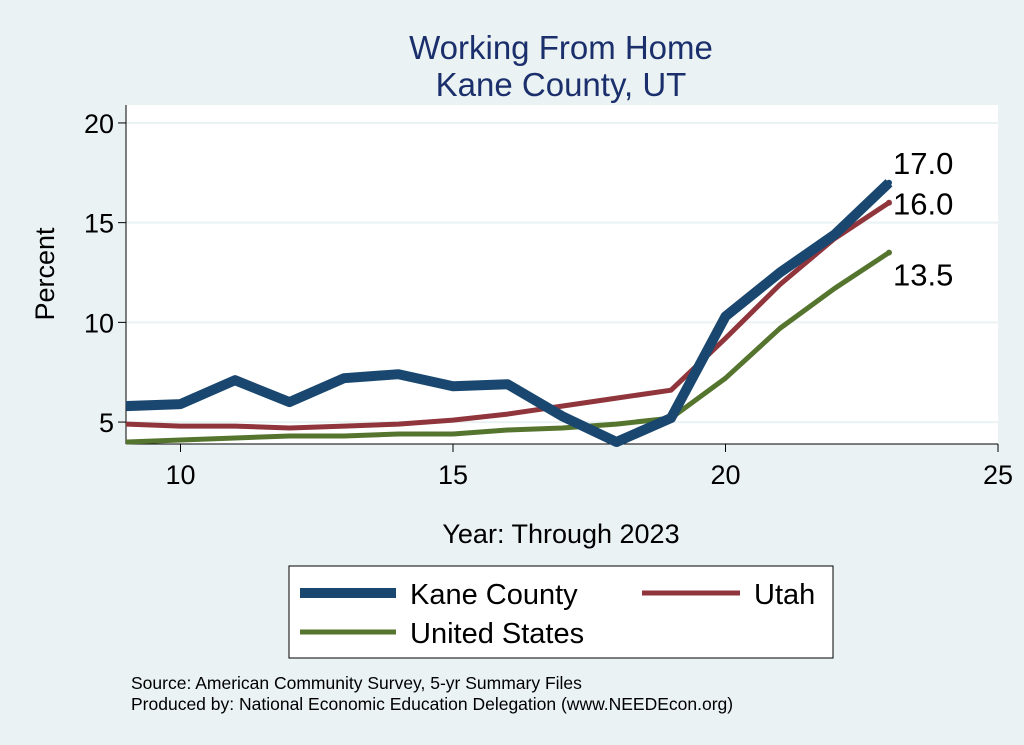 The width and height of the screenshot is (1024, 745). What do you see at coordinates (453, 475) in the screenshot?
I see `x-tick-label: 15` at bounding box center [453, 475].